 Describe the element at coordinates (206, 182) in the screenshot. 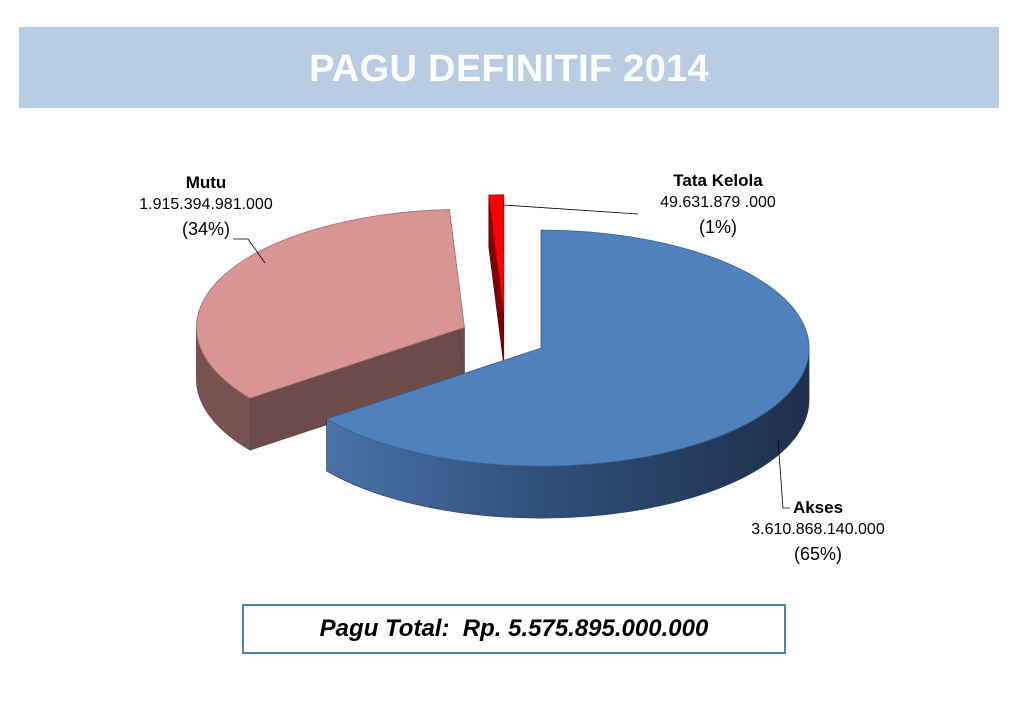

I see `slice-name-mutu: Mutu` at that location.